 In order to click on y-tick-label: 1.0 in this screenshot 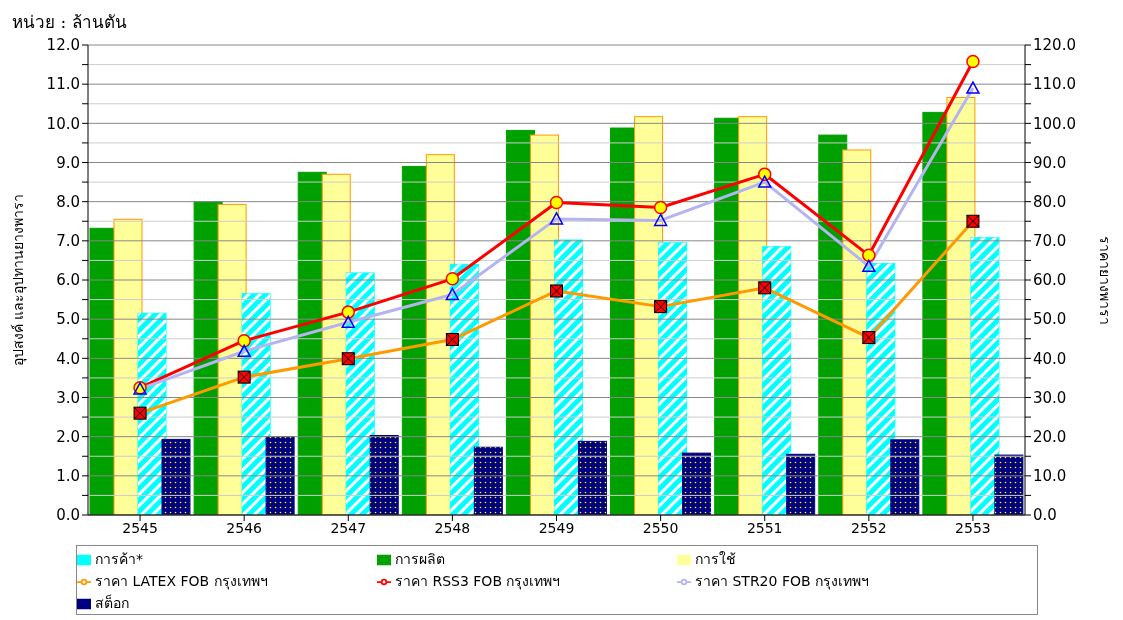, I will do `click(68, 476)`.